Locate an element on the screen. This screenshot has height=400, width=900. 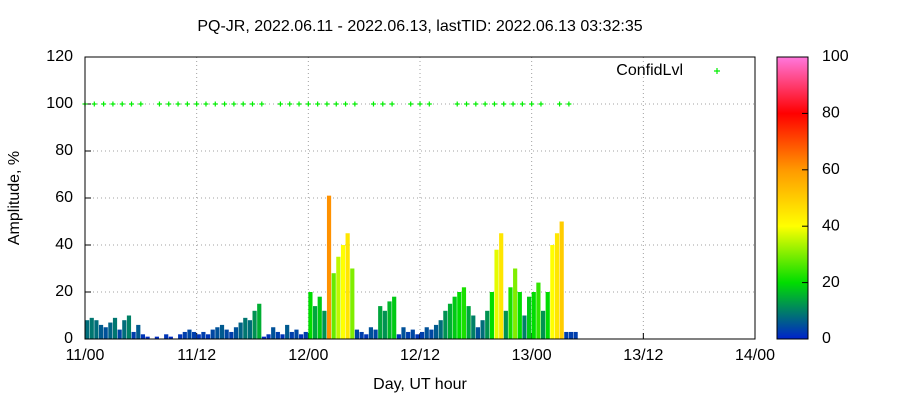
y-tick-label: 100 is located at coordinates (59, 103).